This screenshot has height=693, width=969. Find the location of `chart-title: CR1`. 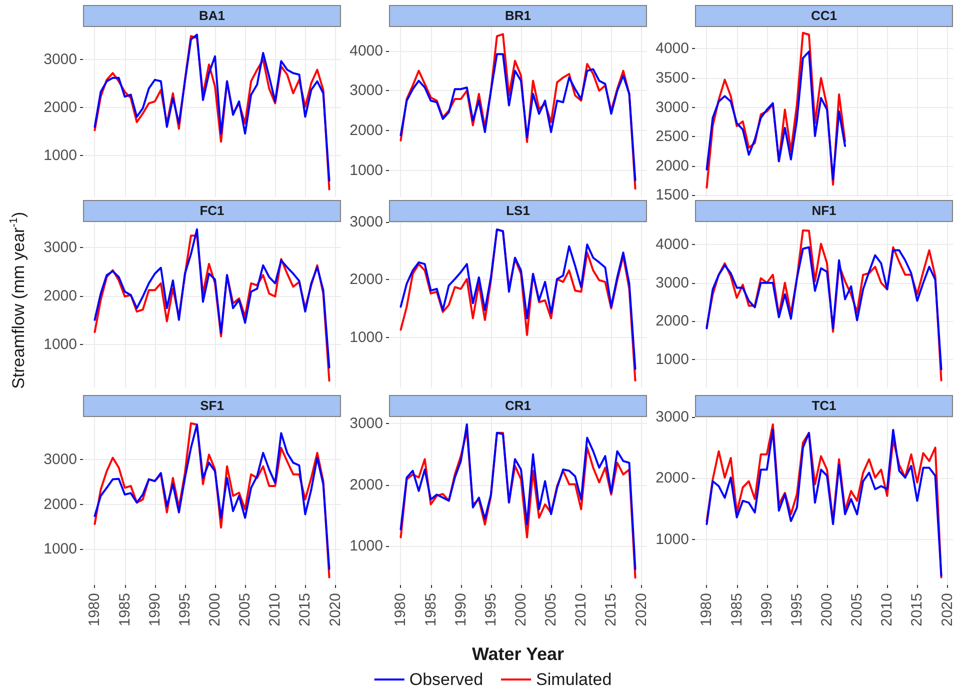

chart-title: CR1 is located at coordinates (518, 406).